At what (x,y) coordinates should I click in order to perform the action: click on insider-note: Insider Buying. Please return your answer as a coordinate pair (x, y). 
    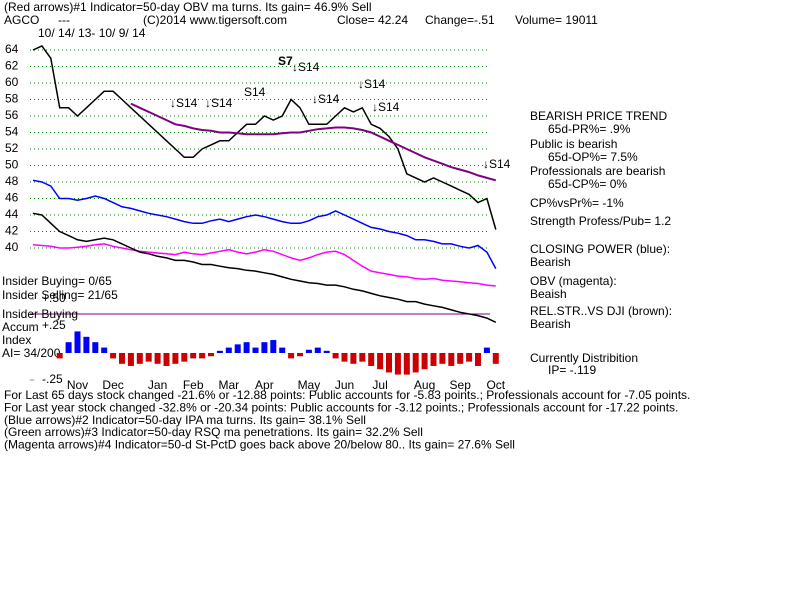
    Looking at the image, I should click on (40, 314).